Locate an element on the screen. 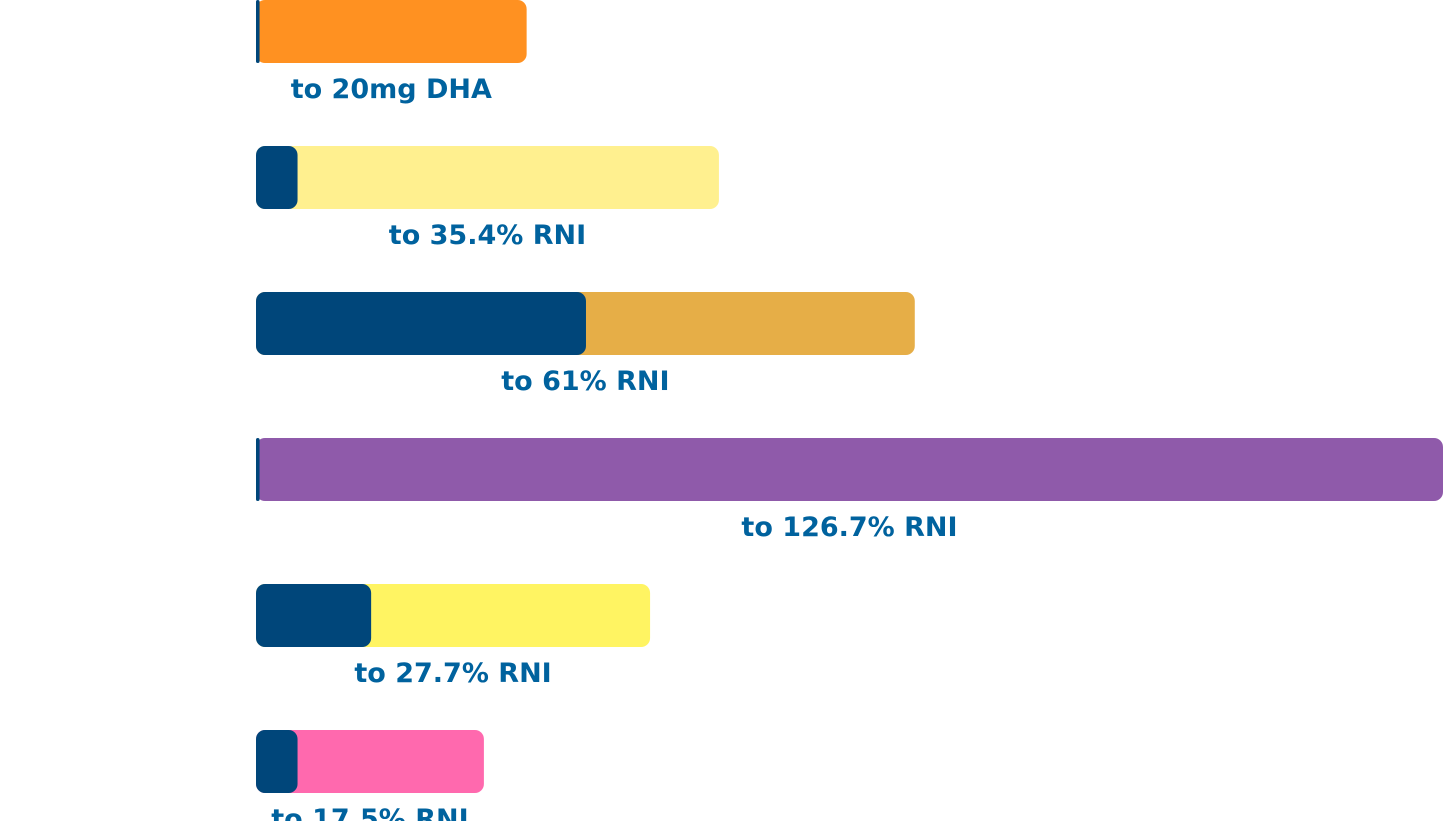  bar-label: to 61% RNI is located at coordinates (585, 381).